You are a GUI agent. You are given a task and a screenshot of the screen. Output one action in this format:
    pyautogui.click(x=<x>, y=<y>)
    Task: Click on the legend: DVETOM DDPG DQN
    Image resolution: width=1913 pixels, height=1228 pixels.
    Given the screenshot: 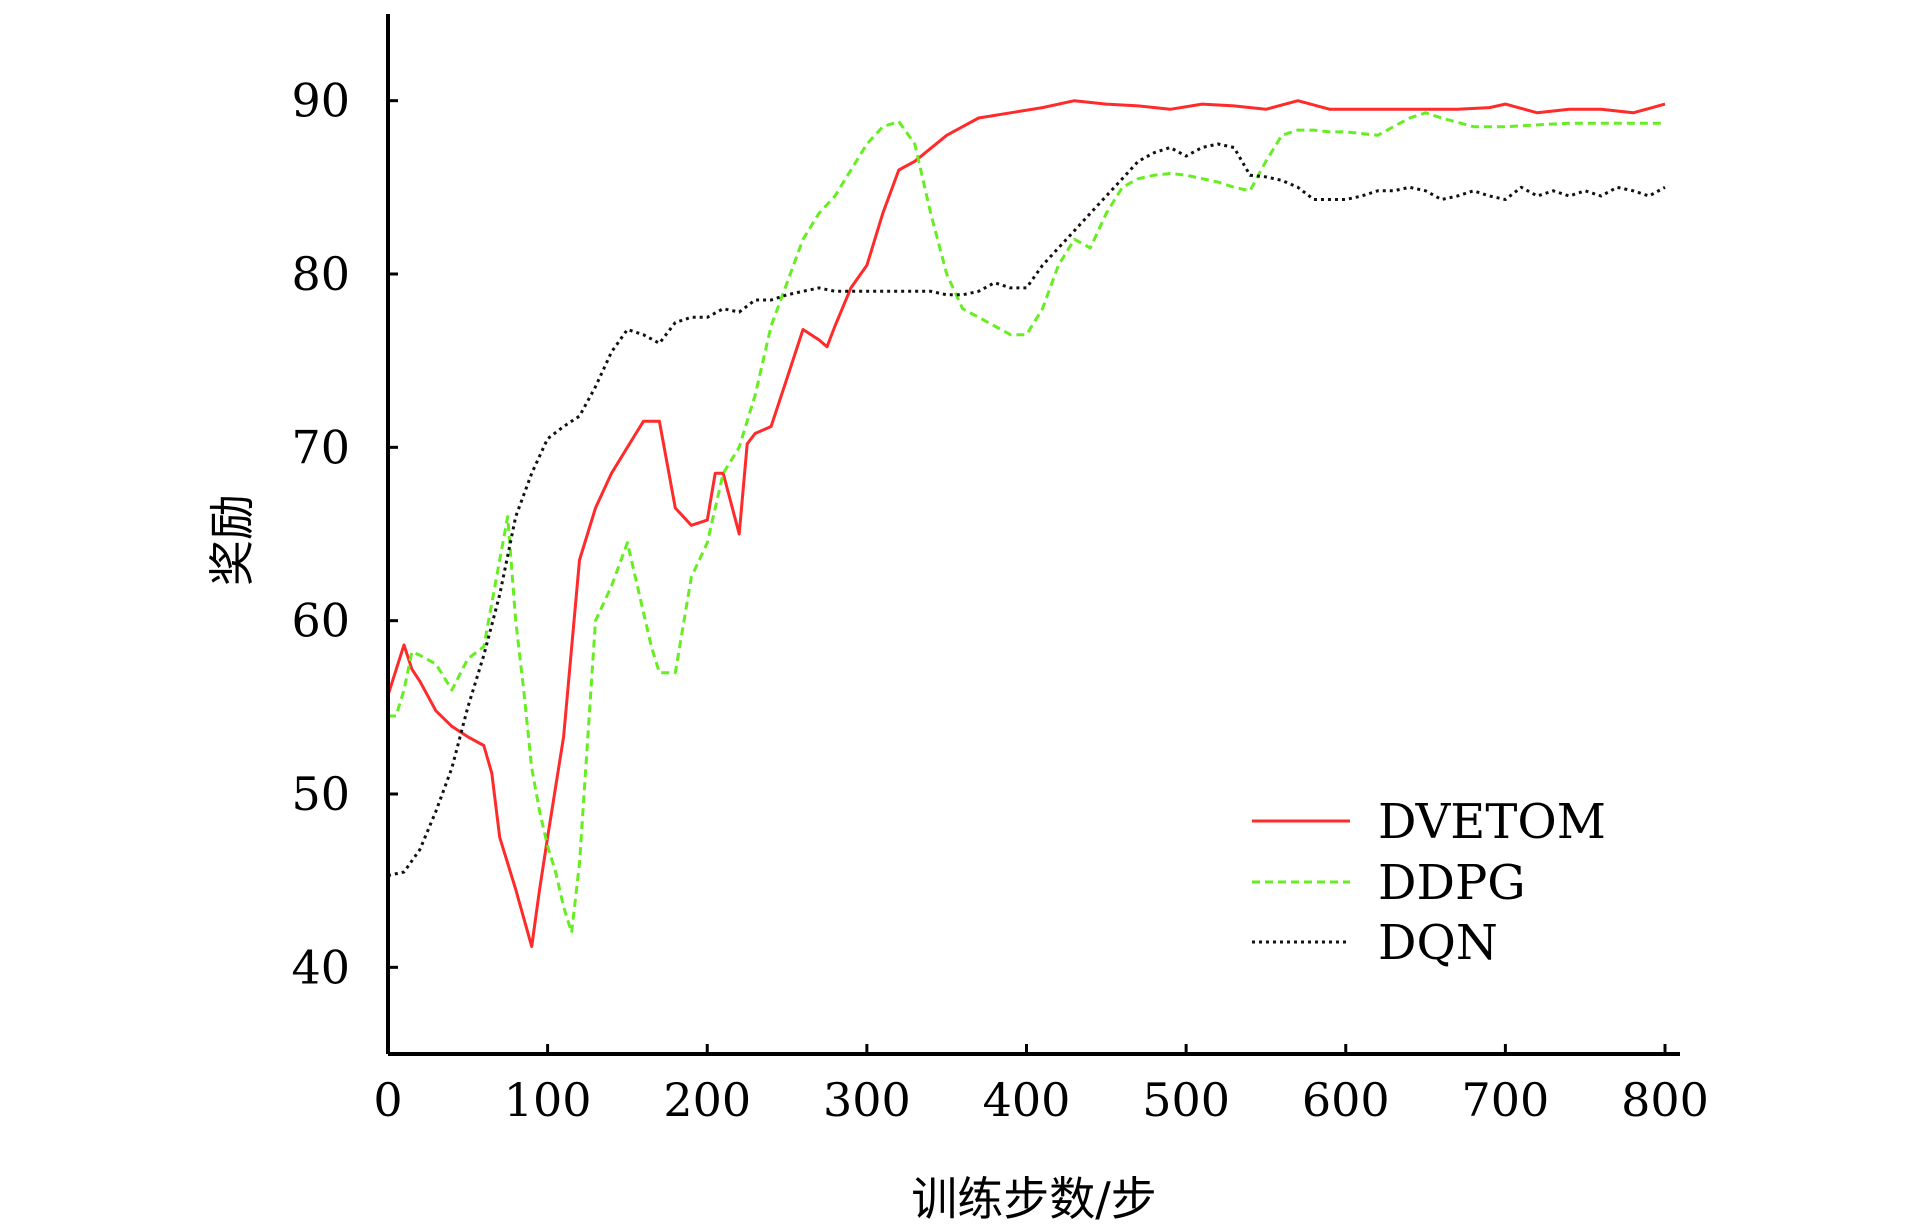 What is the action you would take?
    pyautogui.click(x=1429, y=882)
    